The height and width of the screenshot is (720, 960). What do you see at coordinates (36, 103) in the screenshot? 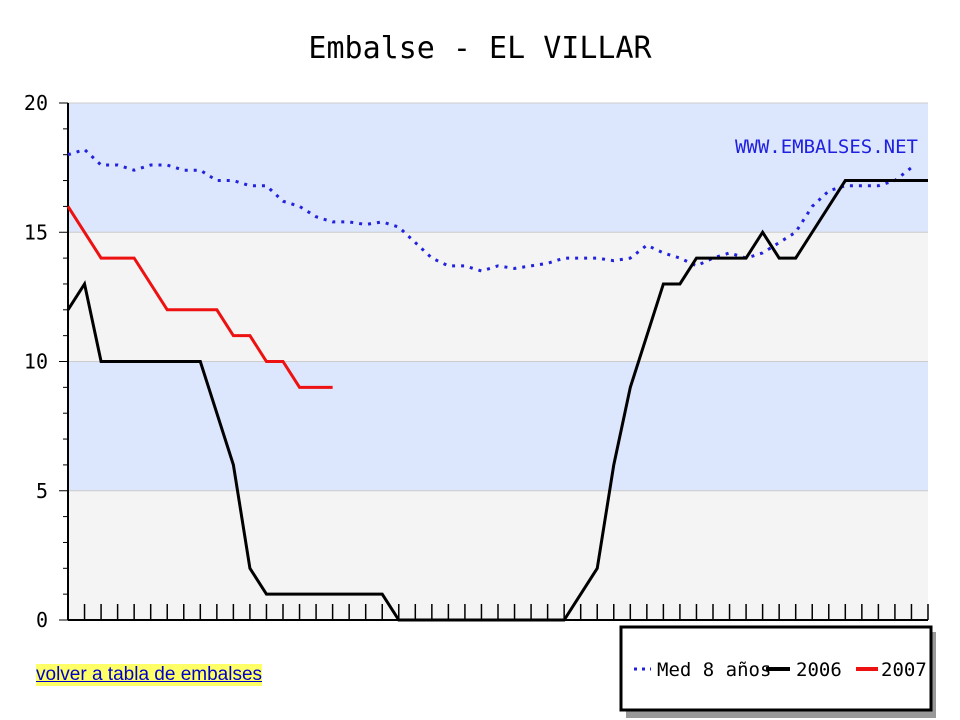
I see `y-tick-label-20: 20` at bounding box center [36, 103].